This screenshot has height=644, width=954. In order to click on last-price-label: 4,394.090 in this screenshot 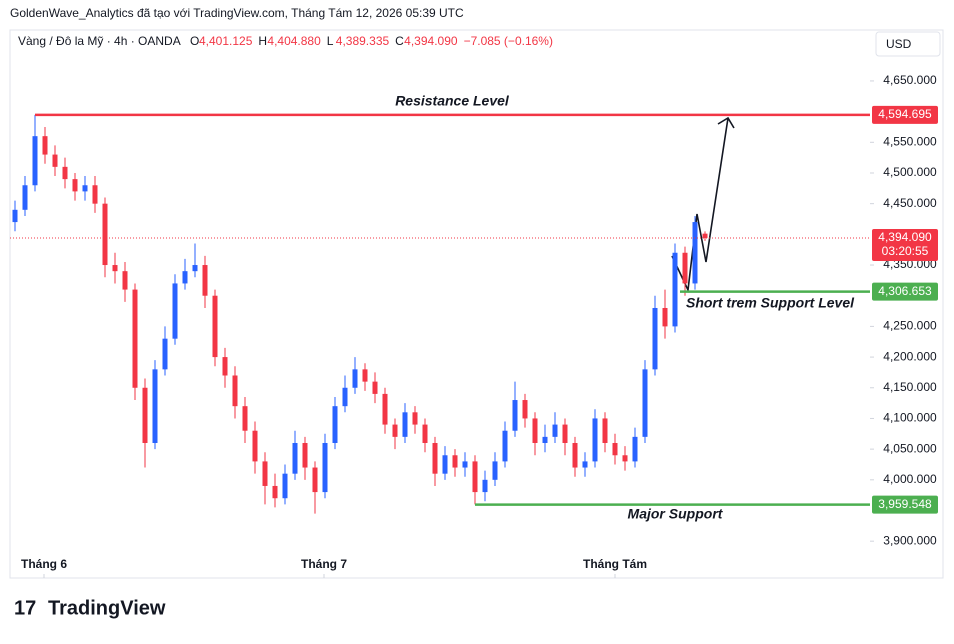, I will do `click(905, 237)`.